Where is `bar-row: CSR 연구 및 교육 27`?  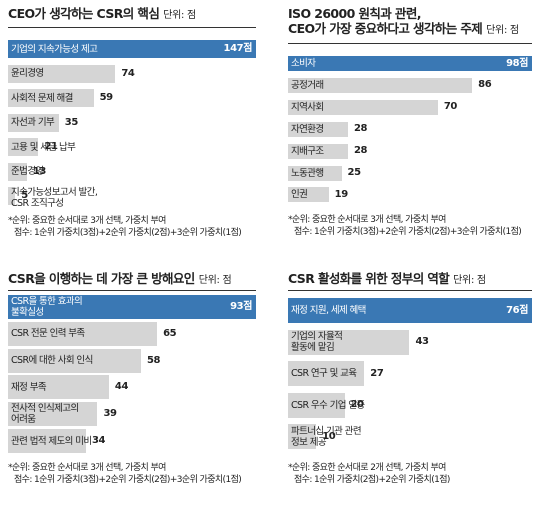 bar-row: CSR 연구 및 교육 27 is located at coordinates (410, 373).